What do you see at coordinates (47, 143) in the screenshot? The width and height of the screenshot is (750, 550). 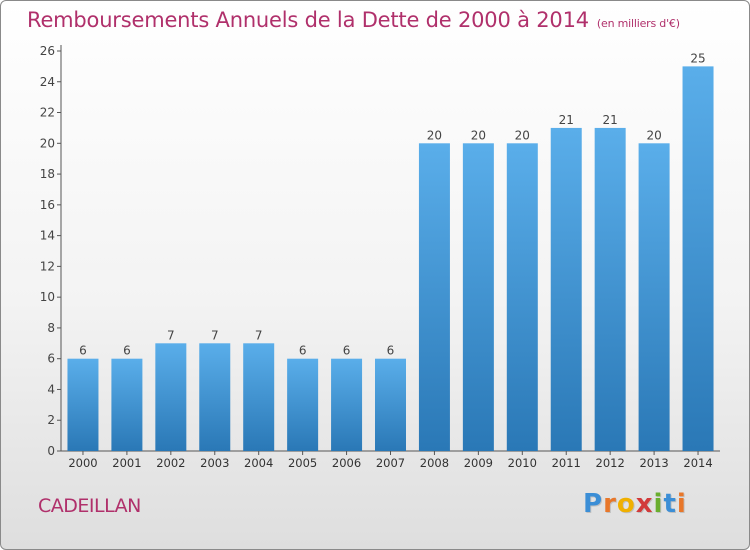 I see `y-tick-label: 20` at bounding box center [47, 143].